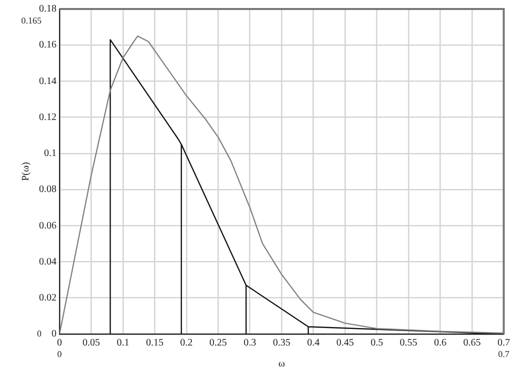 The image size is (513, 374). What do you see at coordinates (91, 343) in the screenshot?
I see `x-tick-label: 0.05` at bounding box center [91, 343].